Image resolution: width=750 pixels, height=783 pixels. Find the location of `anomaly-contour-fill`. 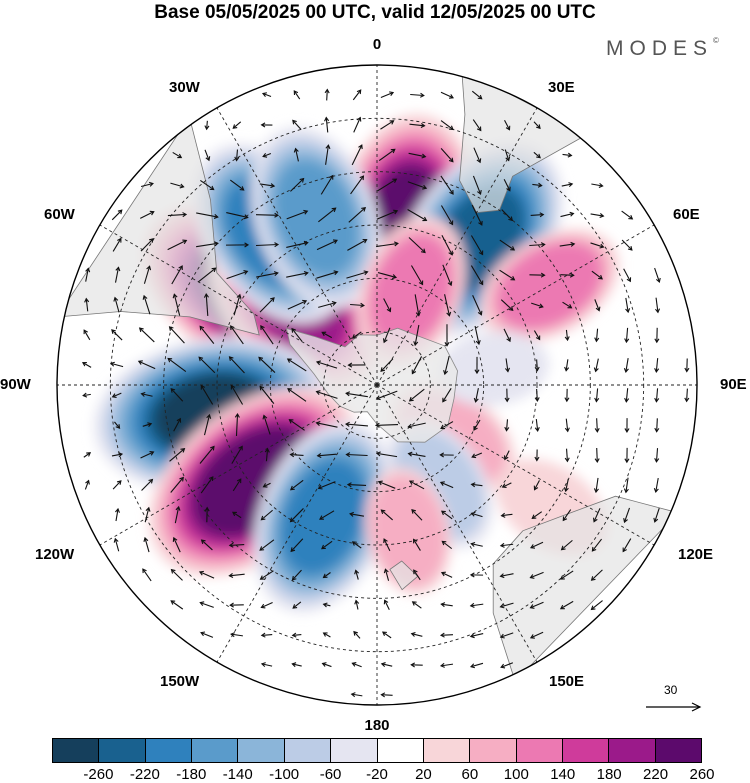

anomaly-contour-fill is located at coordinates (411, 291).